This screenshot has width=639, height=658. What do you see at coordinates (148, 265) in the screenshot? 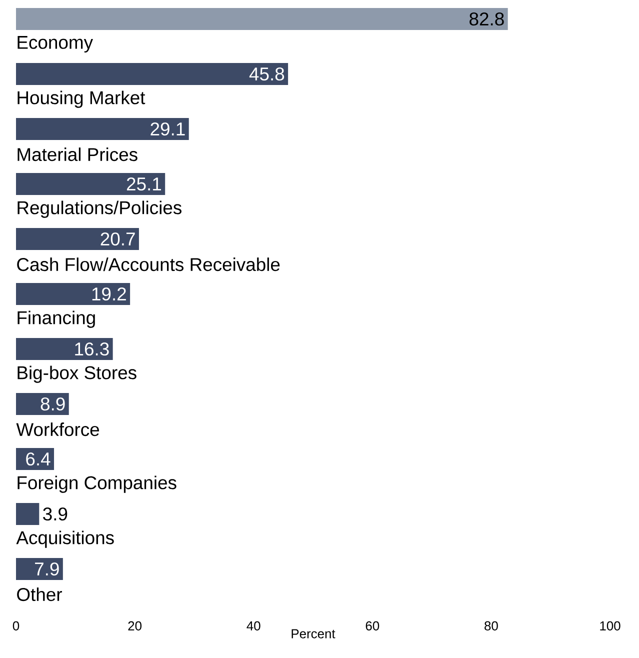
I see `y-tick-label: Cash Flow/Accounts Receivable` at bounding box center [148, 265].